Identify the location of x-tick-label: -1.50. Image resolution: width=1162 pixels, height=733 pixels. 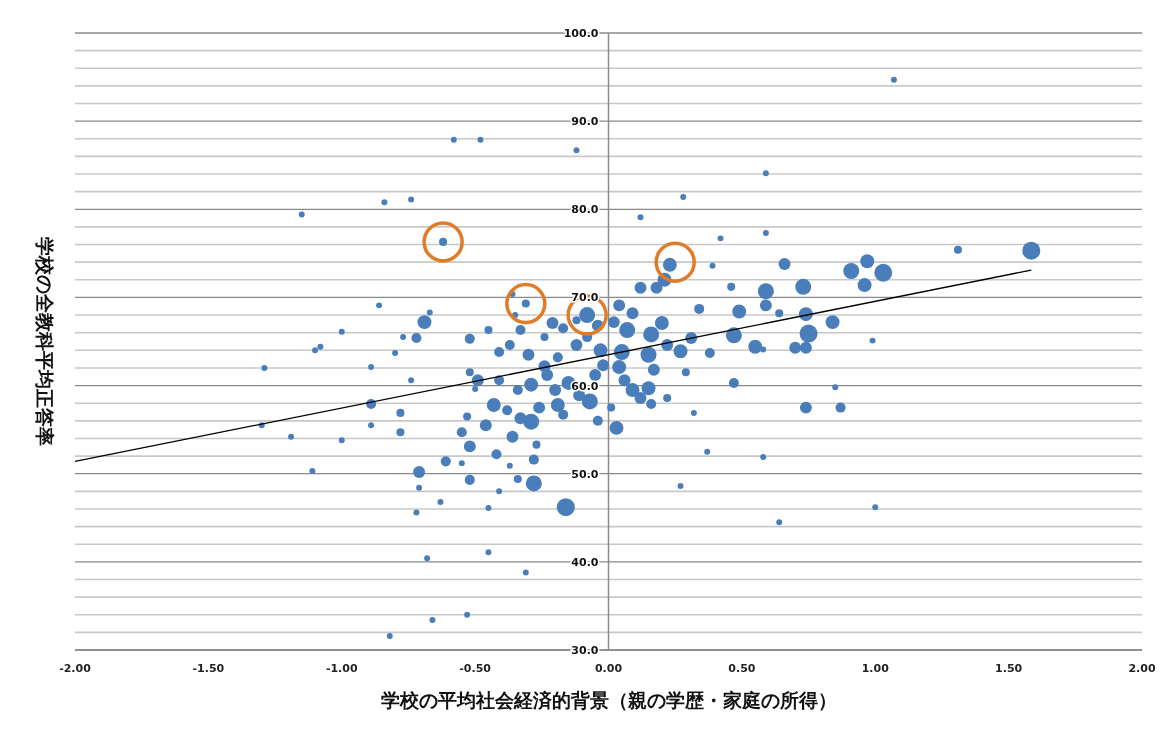
(208, 668).